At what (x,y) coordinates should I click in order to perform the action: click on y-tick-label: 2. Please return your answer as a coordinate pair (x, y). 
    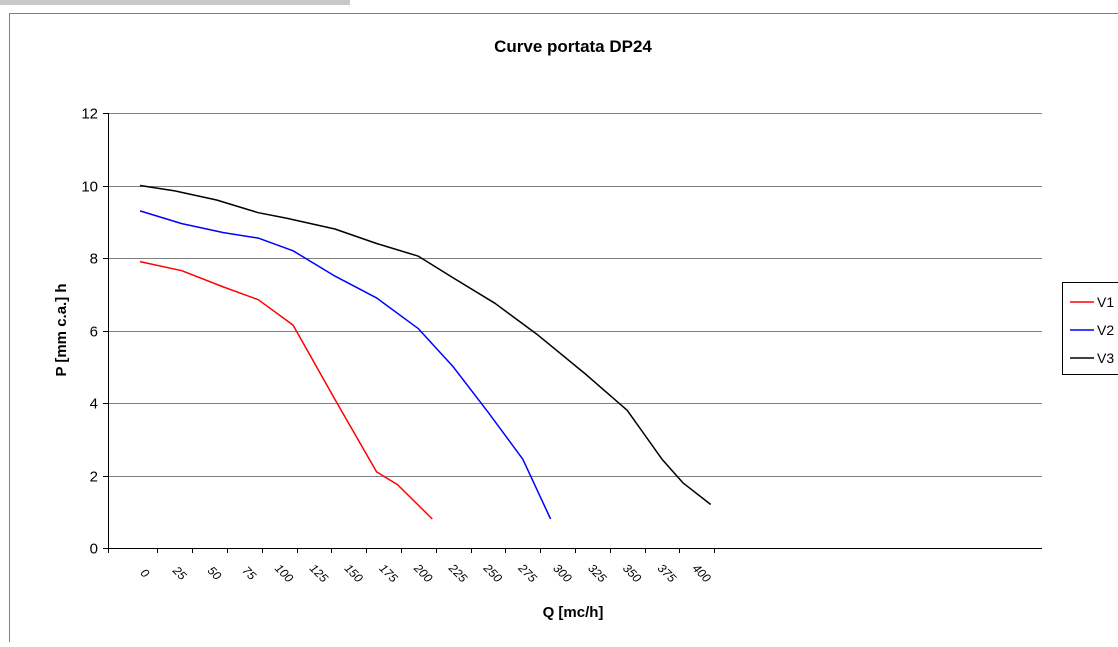
    Looking at the image, I should click on (94, 477).